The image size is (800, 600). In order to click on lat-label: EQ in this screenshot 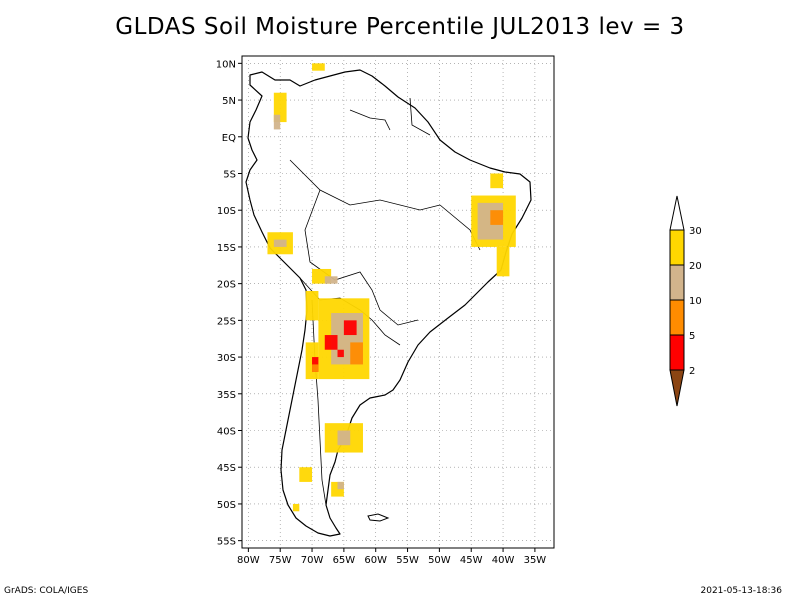, I will do `click(229, 138)`.